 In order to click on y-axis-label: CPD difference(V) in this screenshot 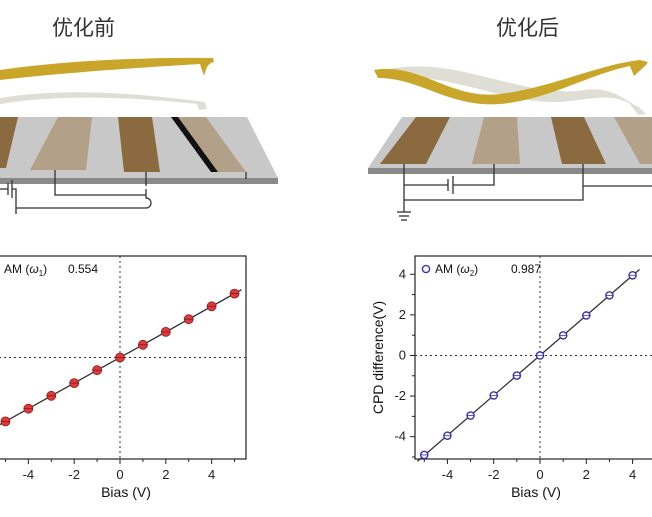, I will do `click(378, 357)`.